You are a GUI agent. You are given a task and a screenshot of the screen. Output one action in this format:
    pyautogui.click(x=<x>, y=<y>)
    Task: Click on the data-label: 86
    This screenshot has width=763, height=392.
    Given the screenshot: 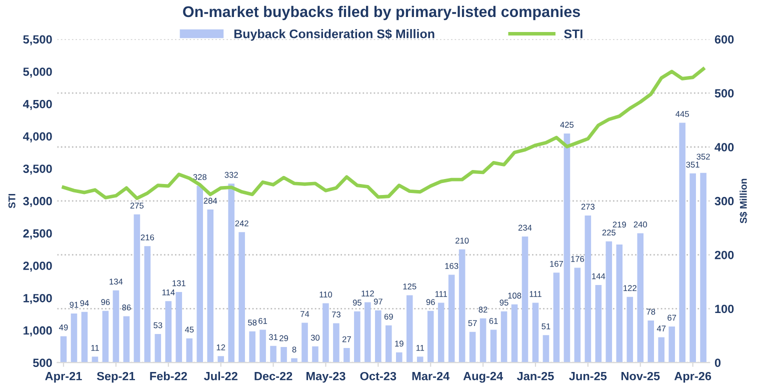 What is the action you would take?
    pyautogui.click(x=126, y=307)
    